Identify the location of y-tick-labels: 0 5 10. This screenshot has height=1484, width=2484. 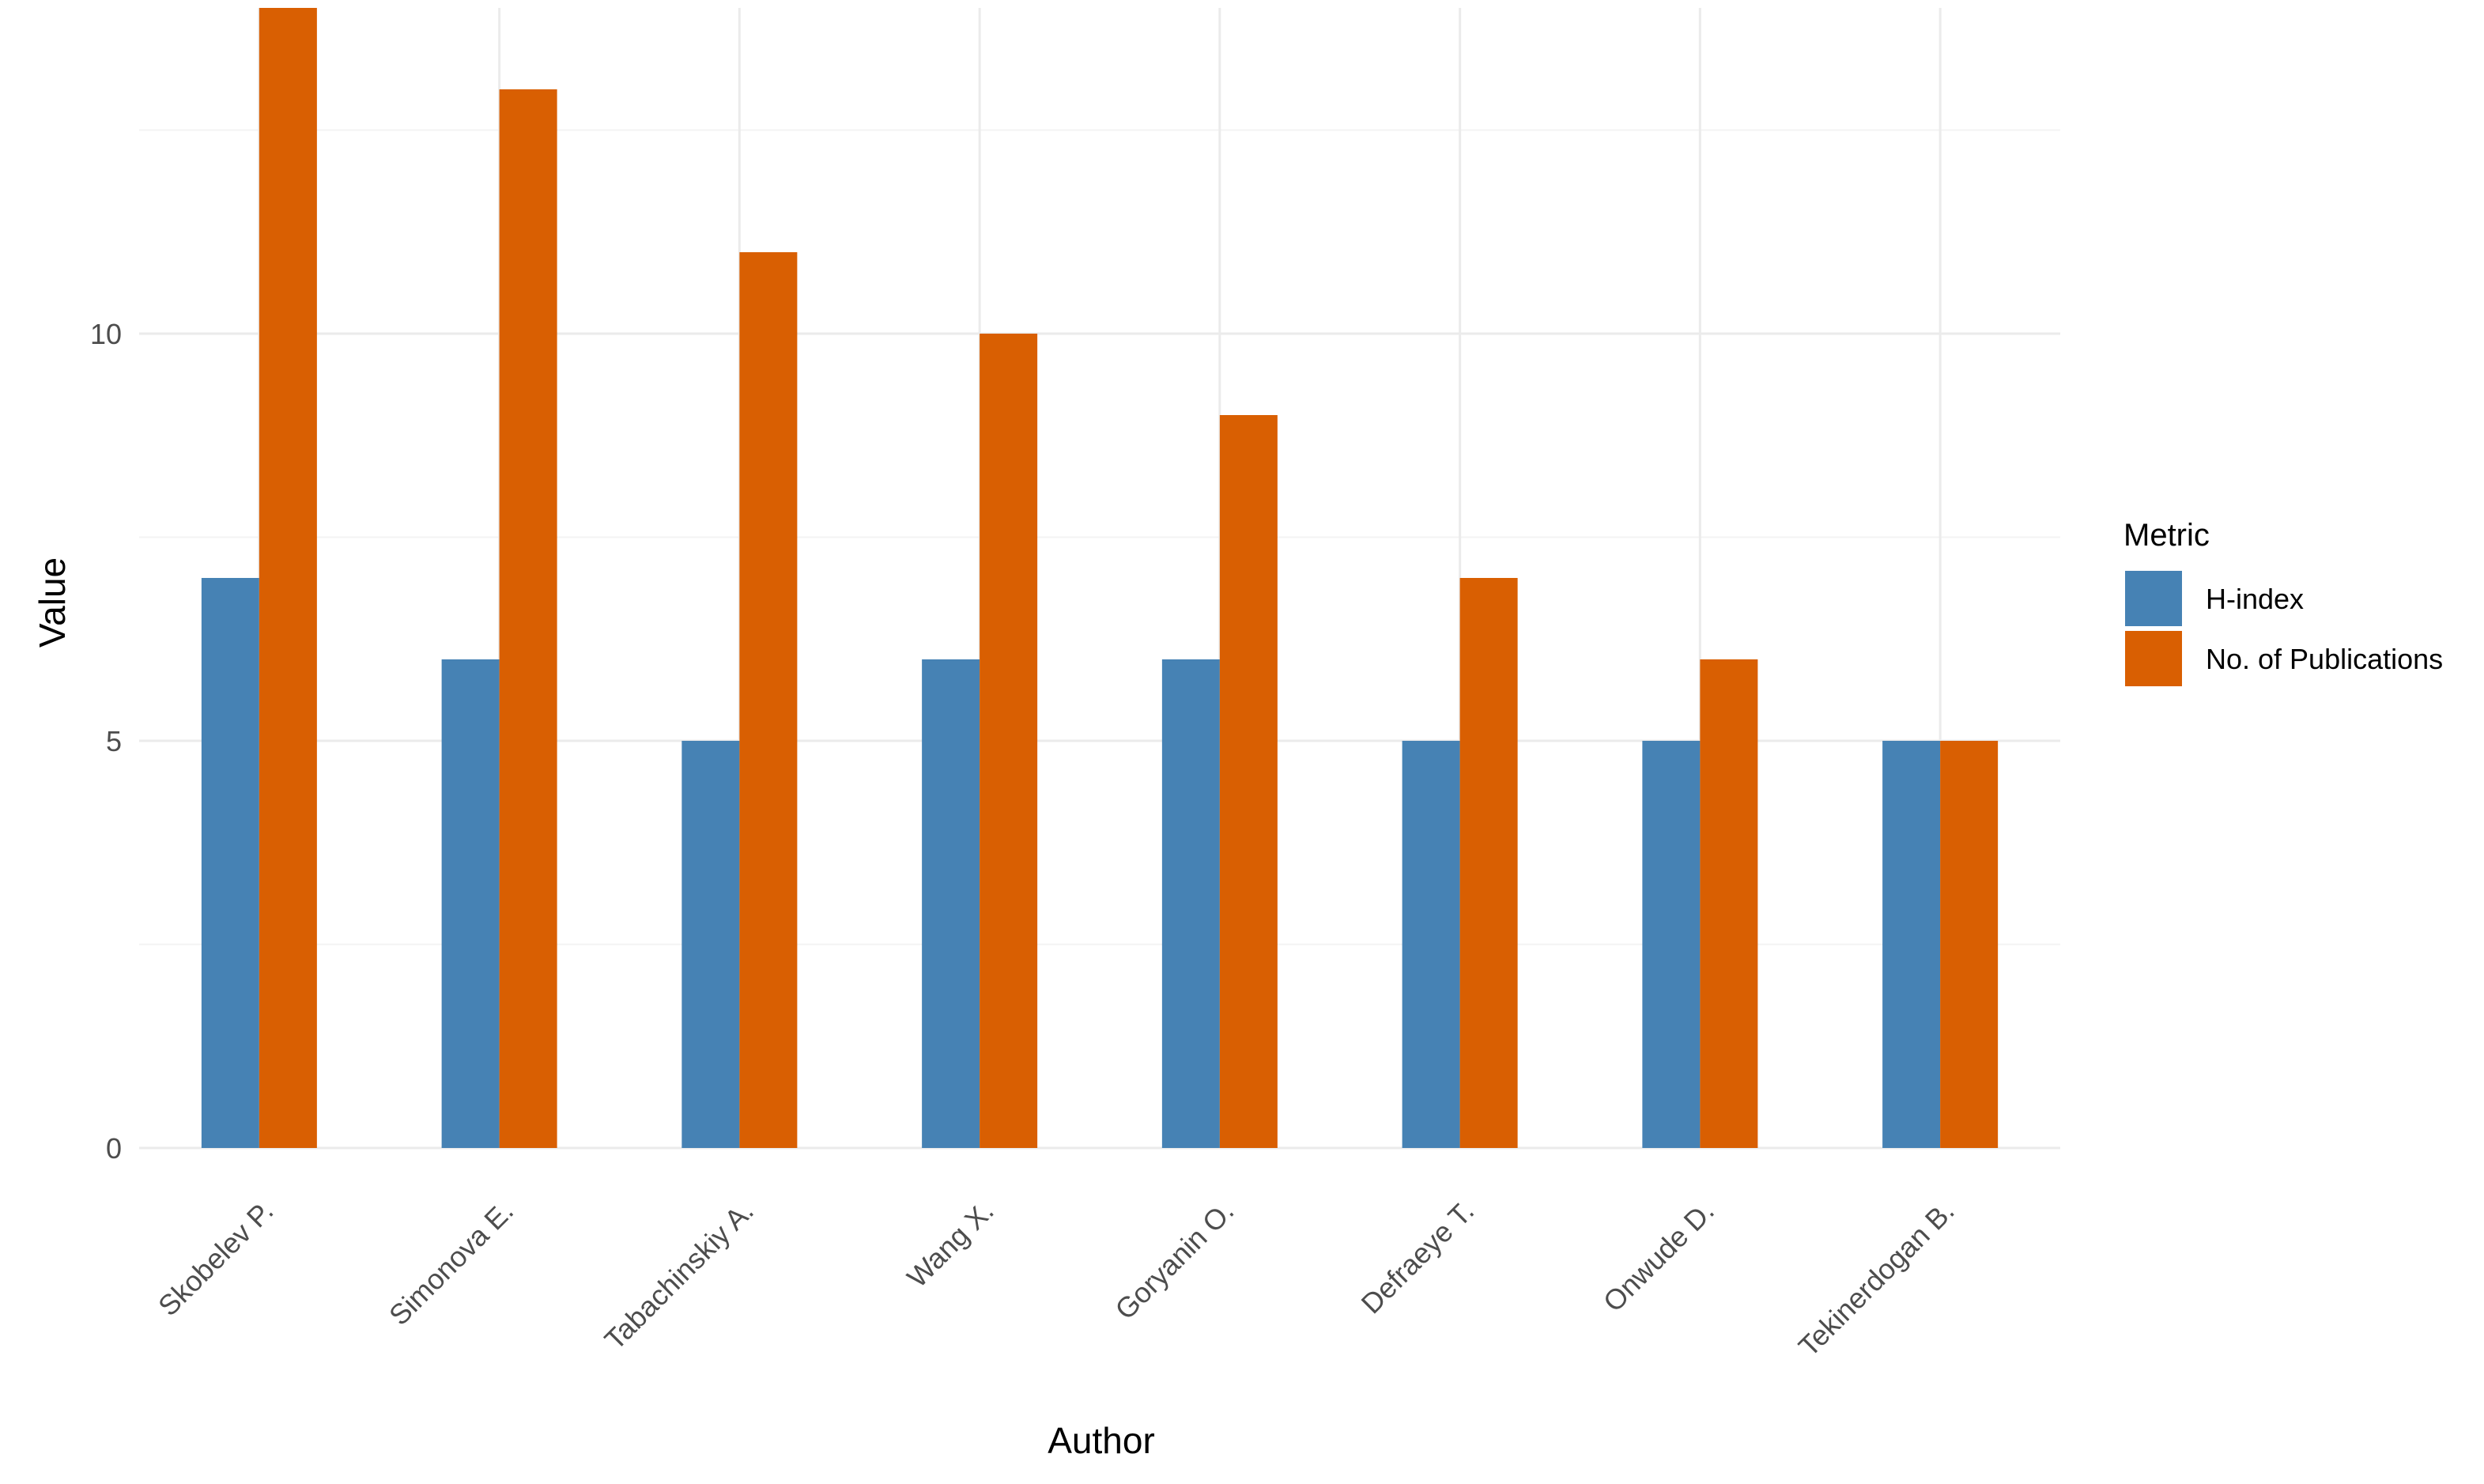
(106, 741).